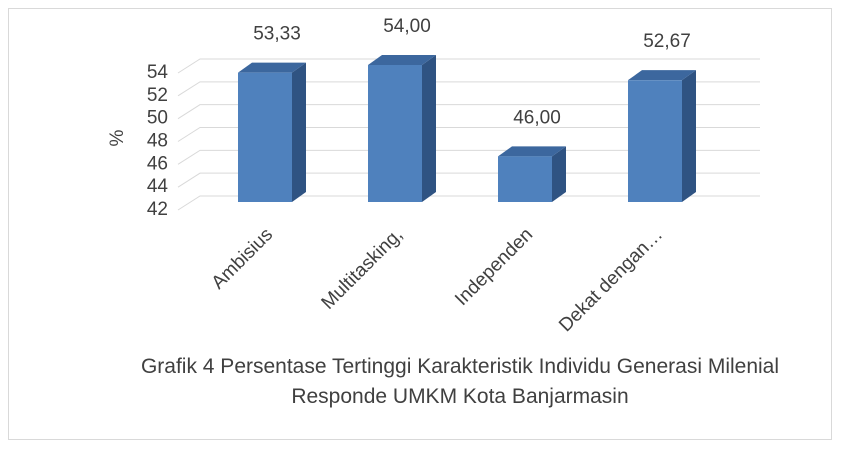 This screenshot has width=841, height=450. What do you see at coordinates (363, 269) in the screenshot?
I see `x-tick-label: Multitasking,` at bounding box center [363, 269].